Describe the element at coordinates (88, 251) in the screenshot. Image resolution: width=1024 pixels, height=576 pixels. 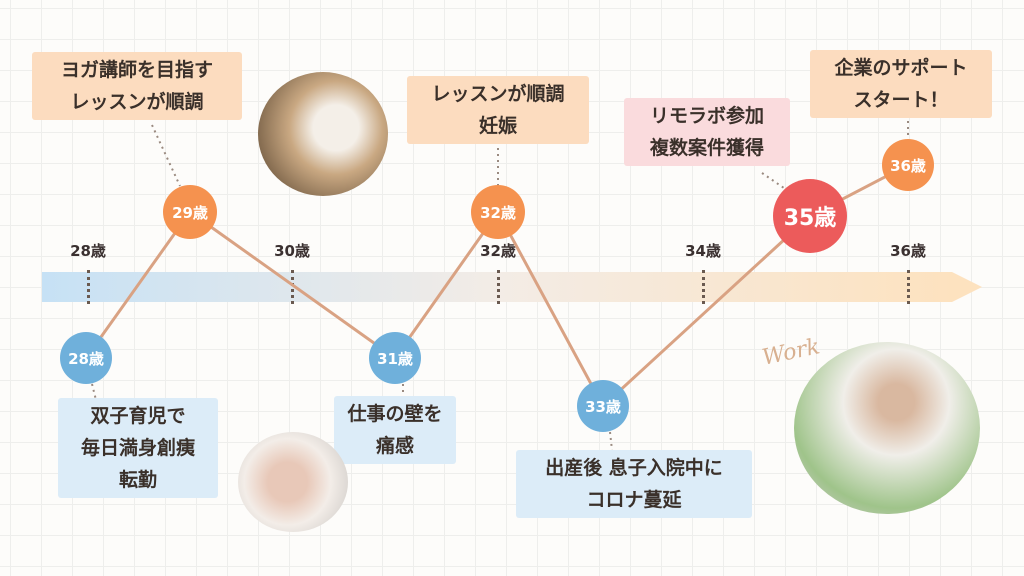
I see `axis-tick-label: 28歳` at that location.